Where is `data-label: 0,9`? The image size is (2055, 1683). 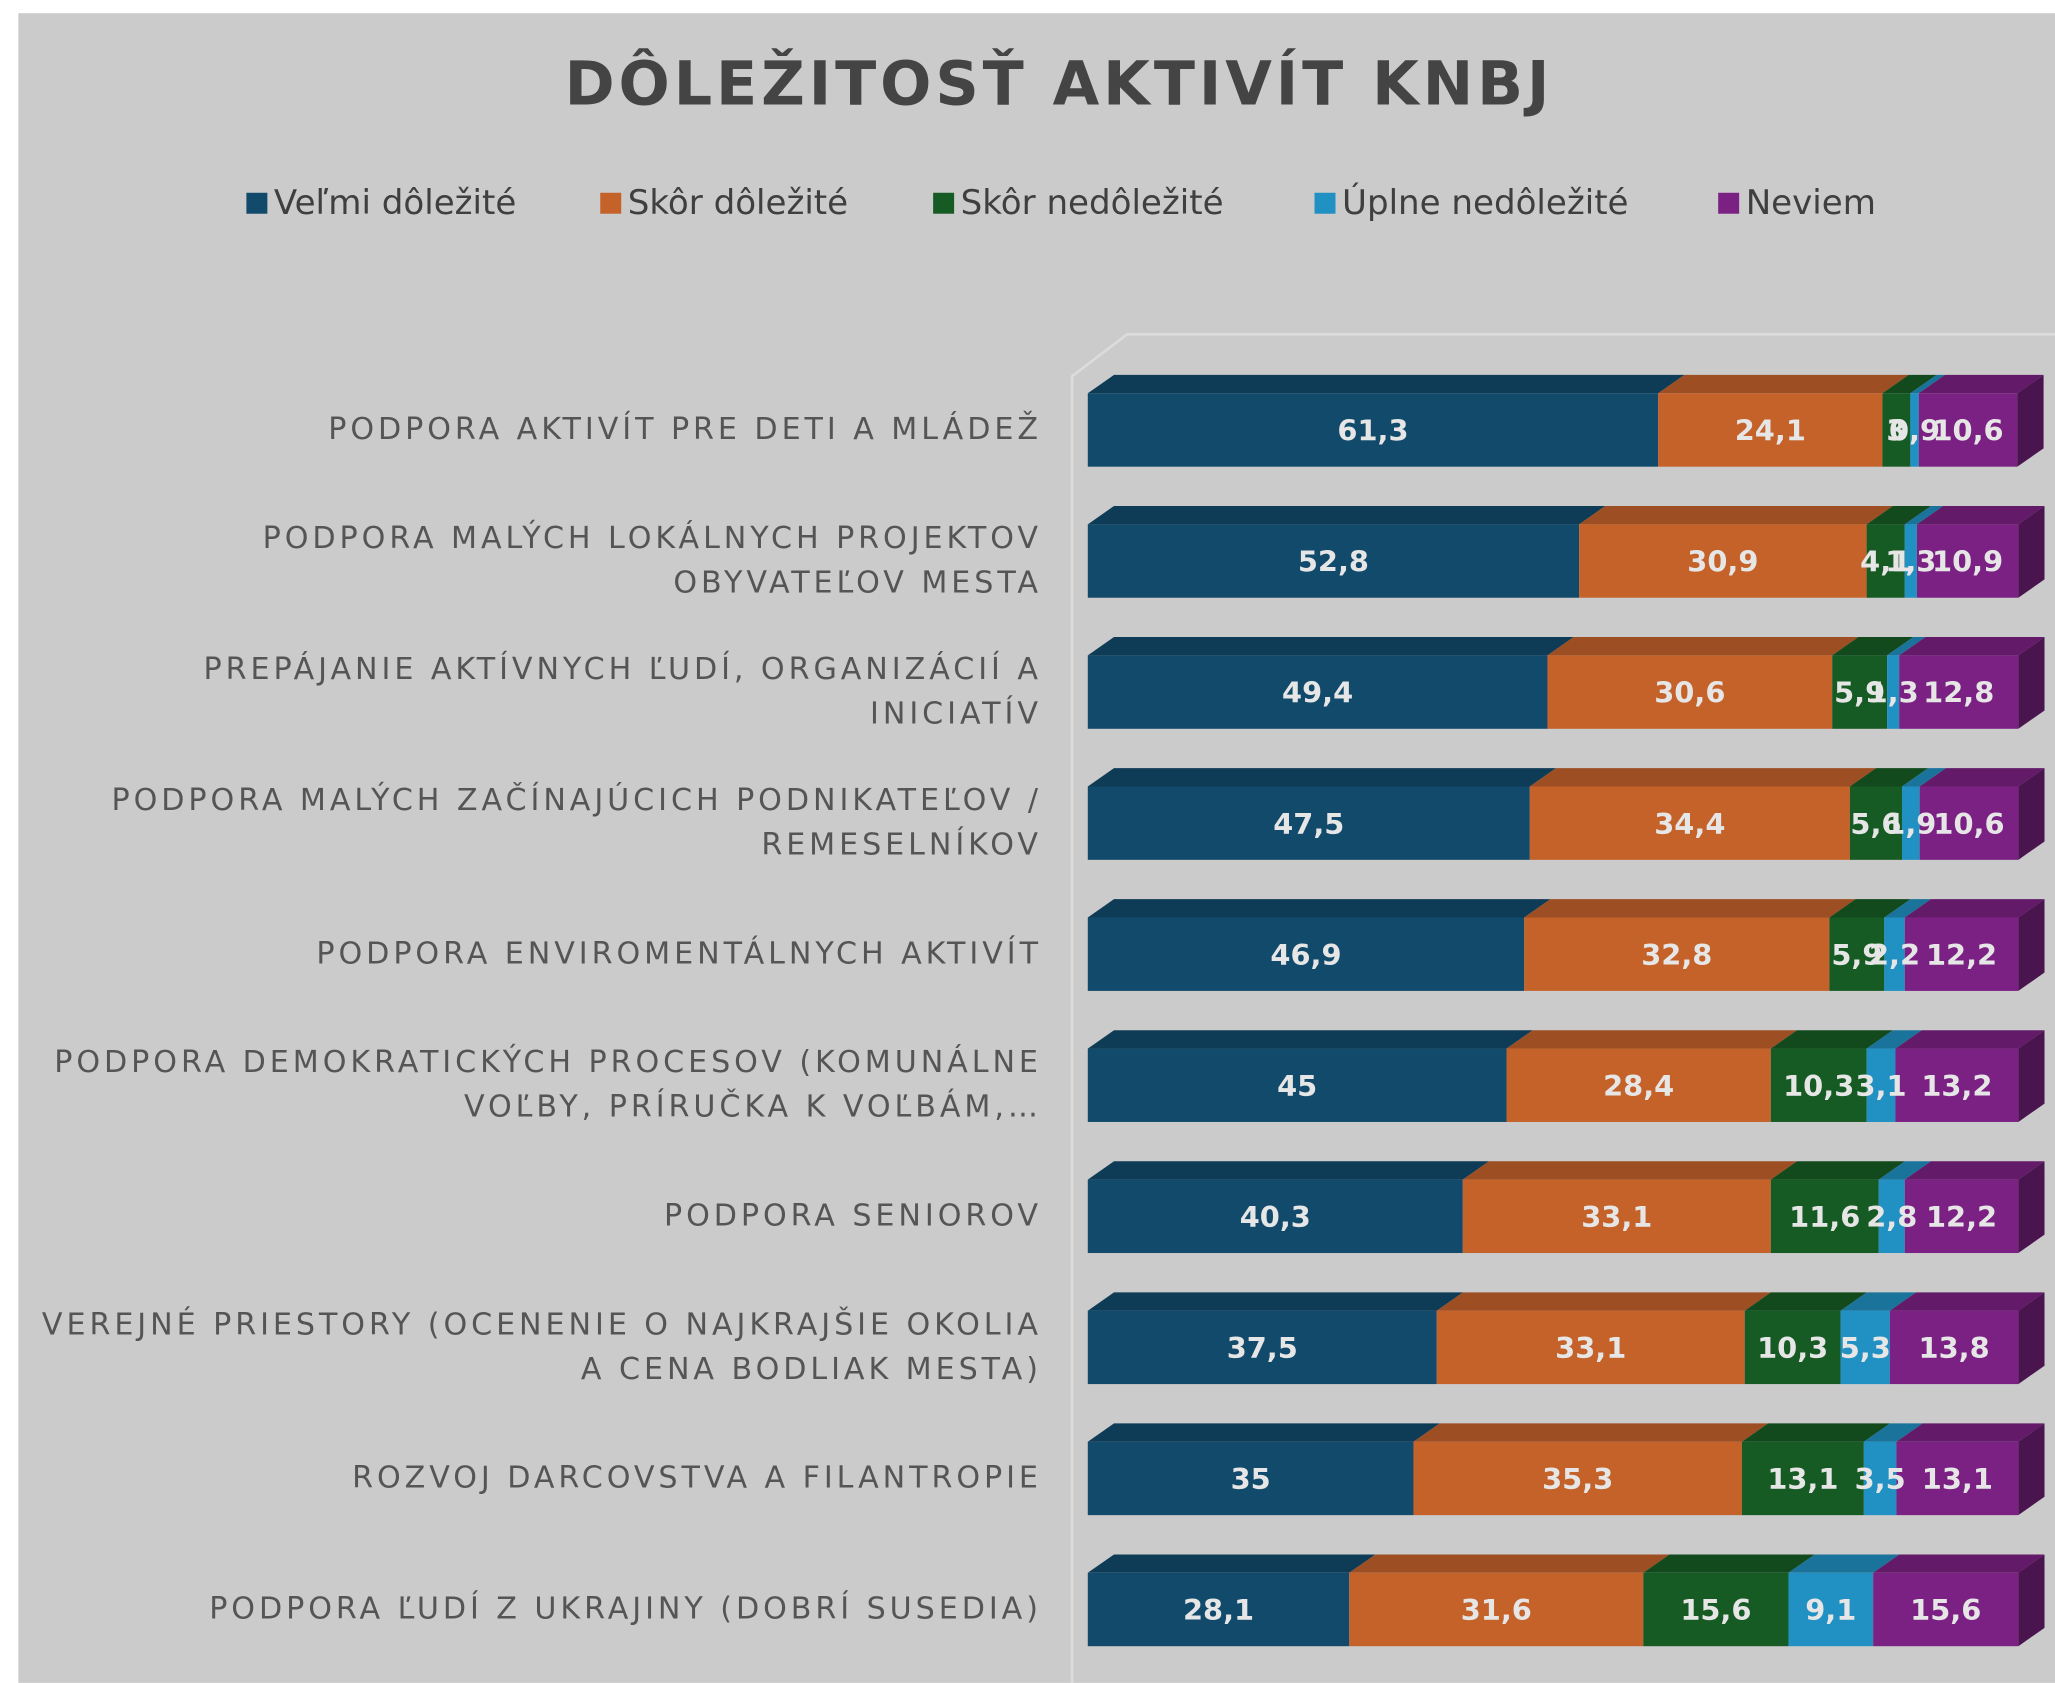
data-label: 0,9 is located at coordinates (1914, 431).